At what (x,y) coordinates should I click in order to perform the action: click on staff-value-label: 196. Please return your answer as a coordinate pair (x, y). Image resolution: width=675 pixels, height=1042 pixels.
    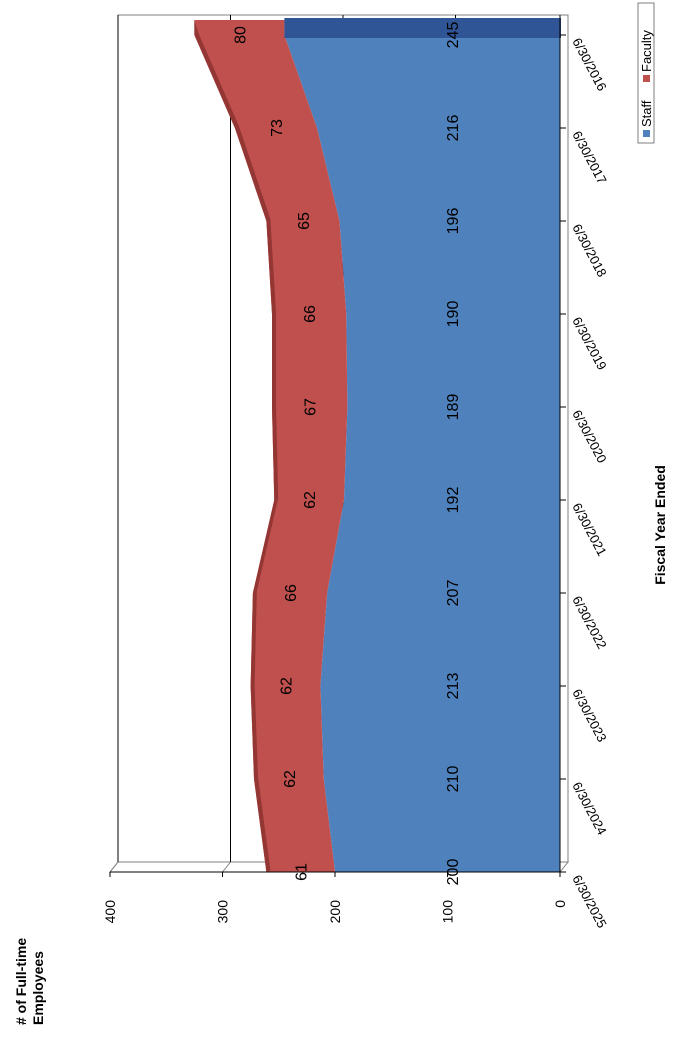
    Looking at the image, I should click on (453, 221).